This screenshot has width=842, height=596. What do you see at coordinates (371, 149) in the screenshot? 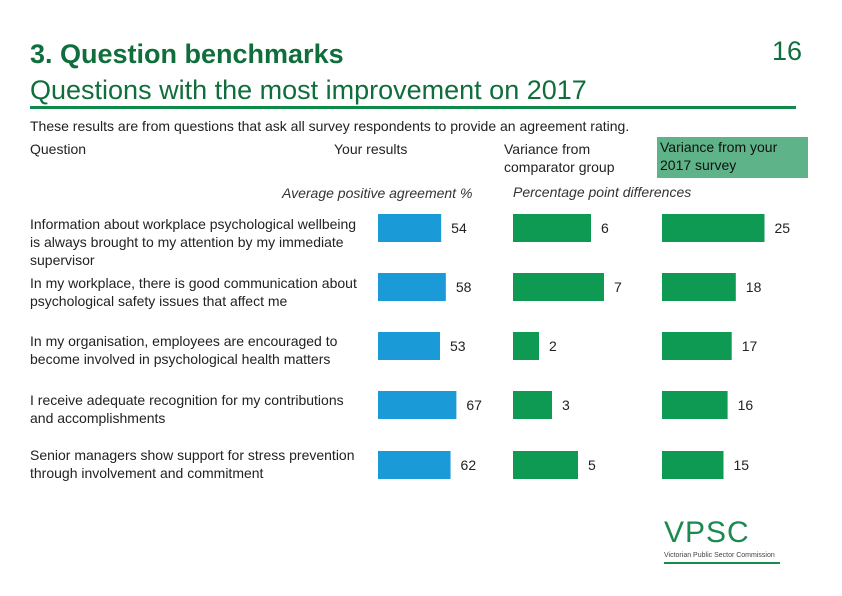
I see `column-header-your-results: Your results` at bounding box center [371, 149].